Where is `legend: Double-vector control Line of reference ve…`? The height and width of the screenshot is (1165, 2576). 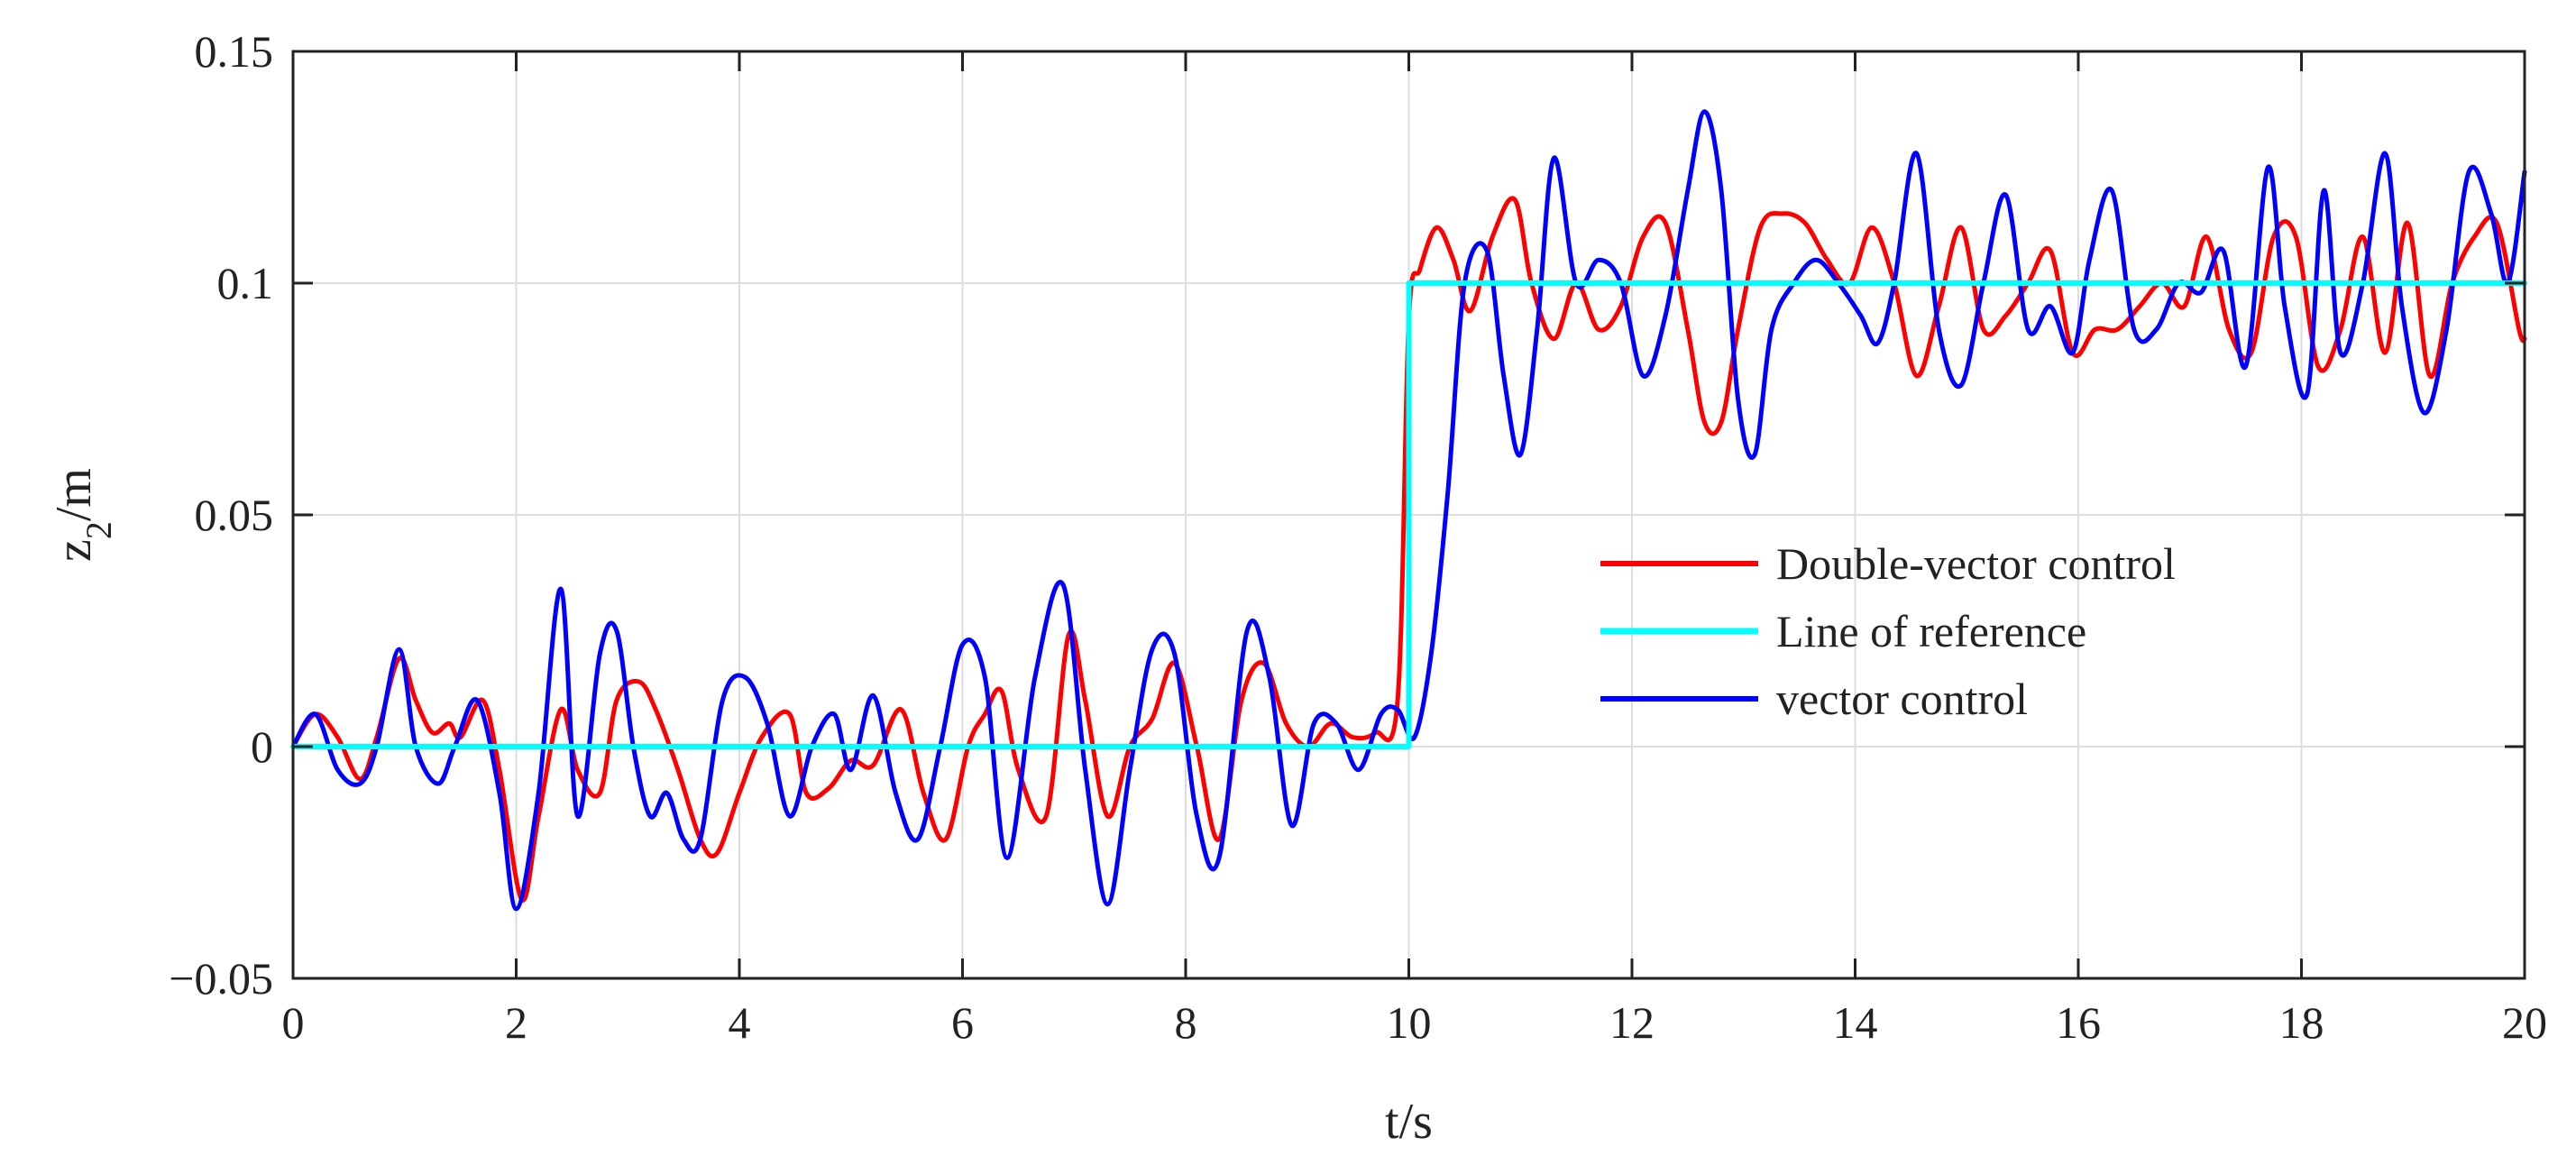
legend: Double-vector control Line of reference ve… is located at coordinates (1888, 631).